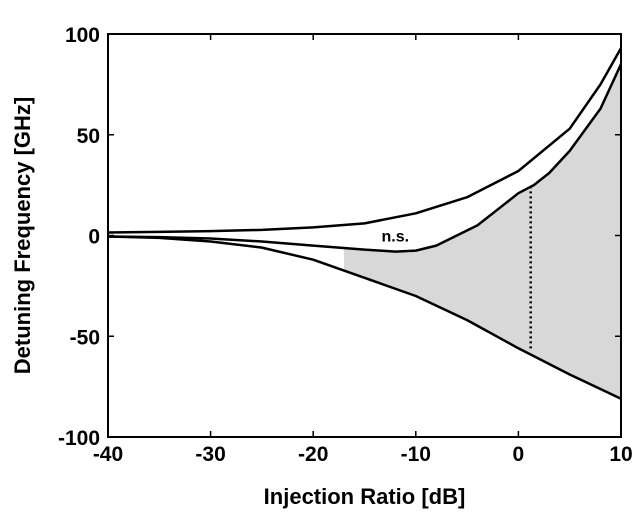 The height and width of the screenshot is (513, 643). I want to click on annotation-ns: n.s., so click(395, 237).